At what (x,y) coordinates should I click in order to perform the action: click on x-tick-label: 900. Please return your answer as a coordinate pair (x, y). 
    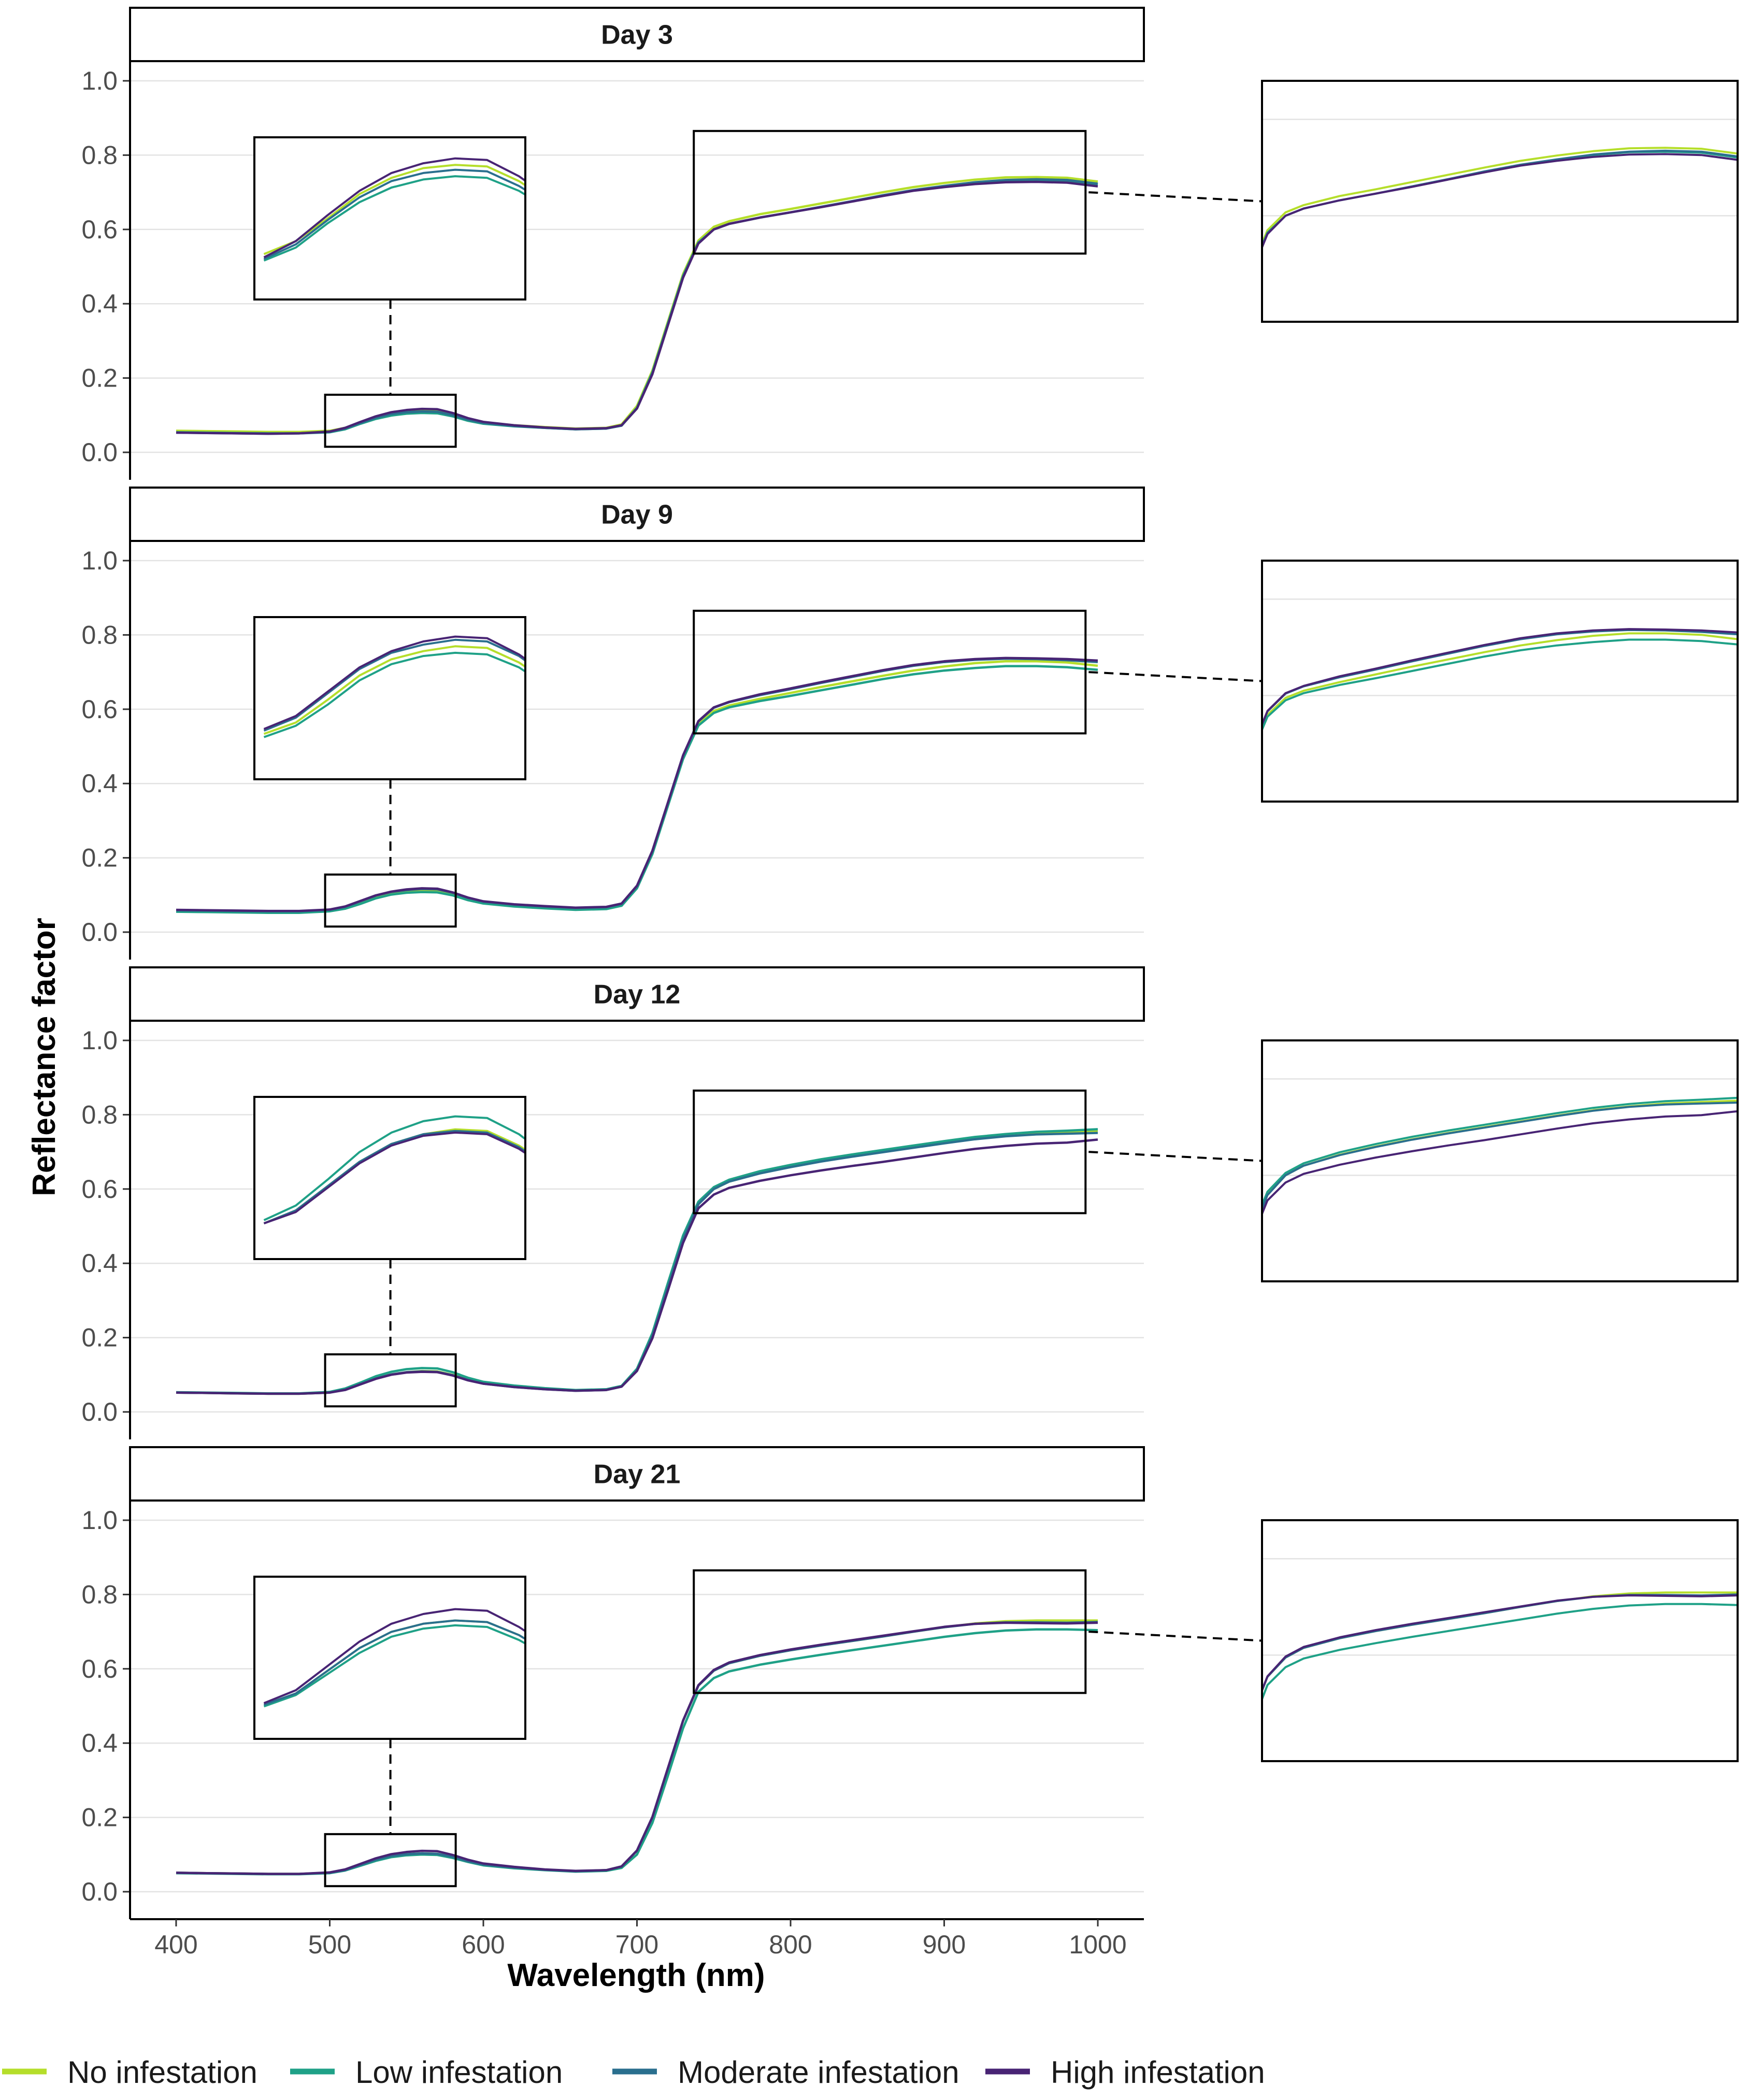
    Looking at the image, I should click on (944, 1944).